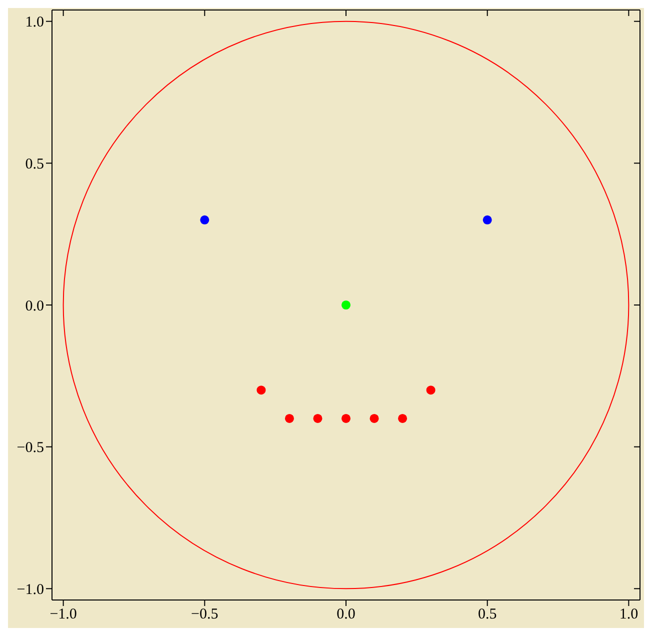 This screenshot has height=636, width=652. What do you see at coordinates (30, 448) in the screenshot?
I see `y-tick-label: −0.5` at bounding box center [30, 448].